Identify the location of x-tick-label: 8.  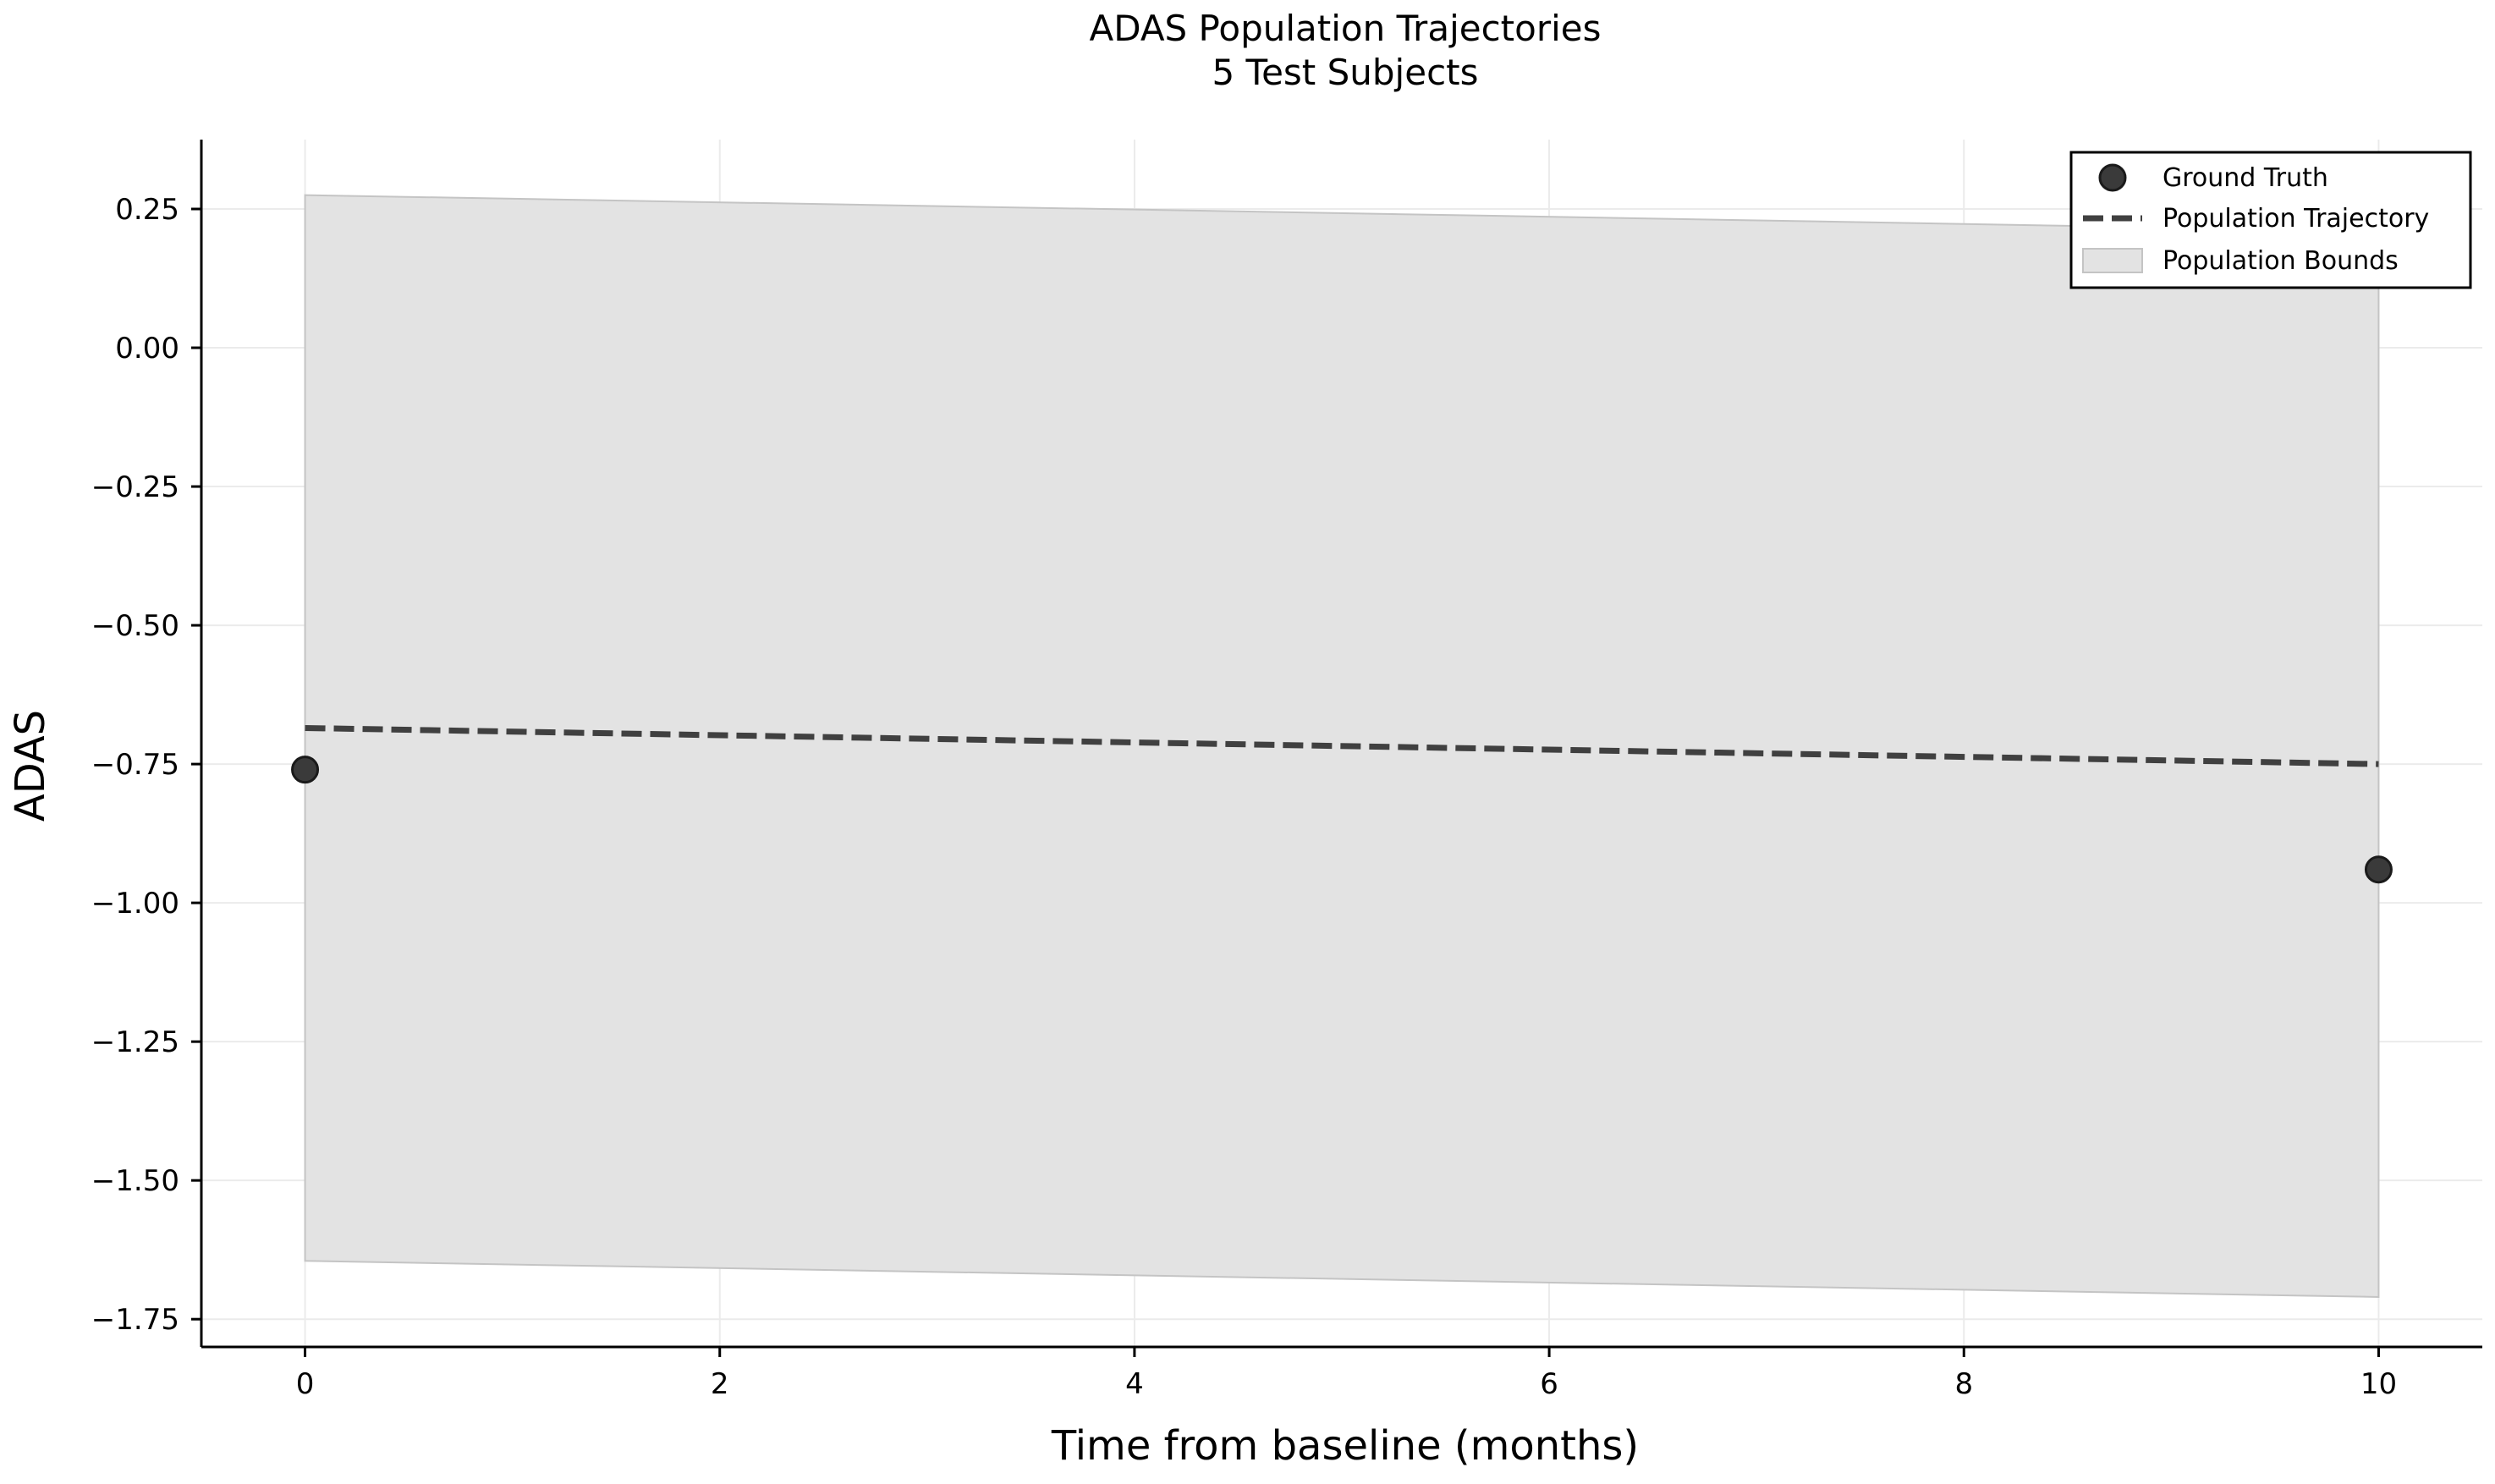
(1963, 1384).